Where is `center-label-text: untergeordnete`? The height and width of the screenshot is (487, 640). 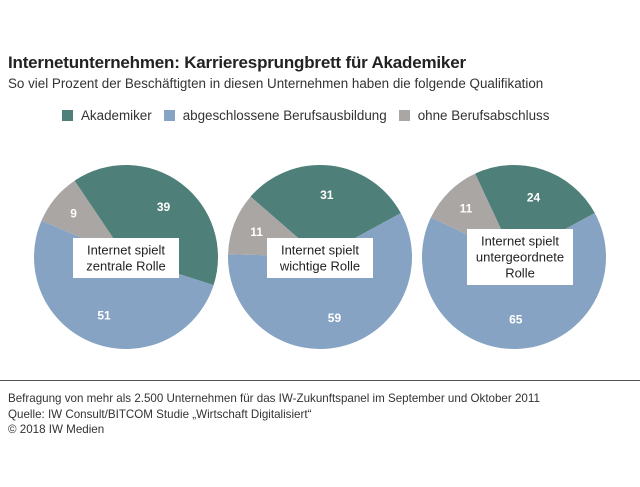 center-label-text: untergeordnete is located at coordinates (520, 257).